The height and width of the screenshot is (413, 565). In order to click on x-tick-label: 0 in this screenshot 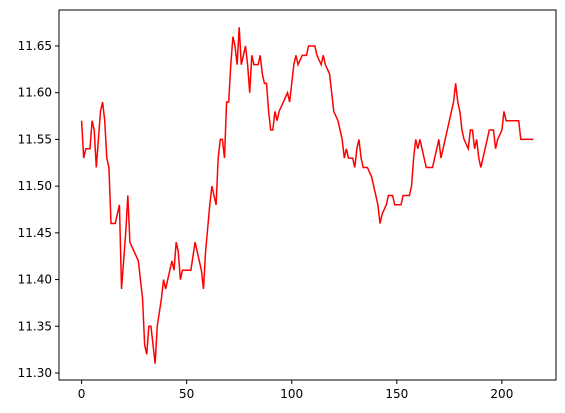, I will do `click(82, 394)`.